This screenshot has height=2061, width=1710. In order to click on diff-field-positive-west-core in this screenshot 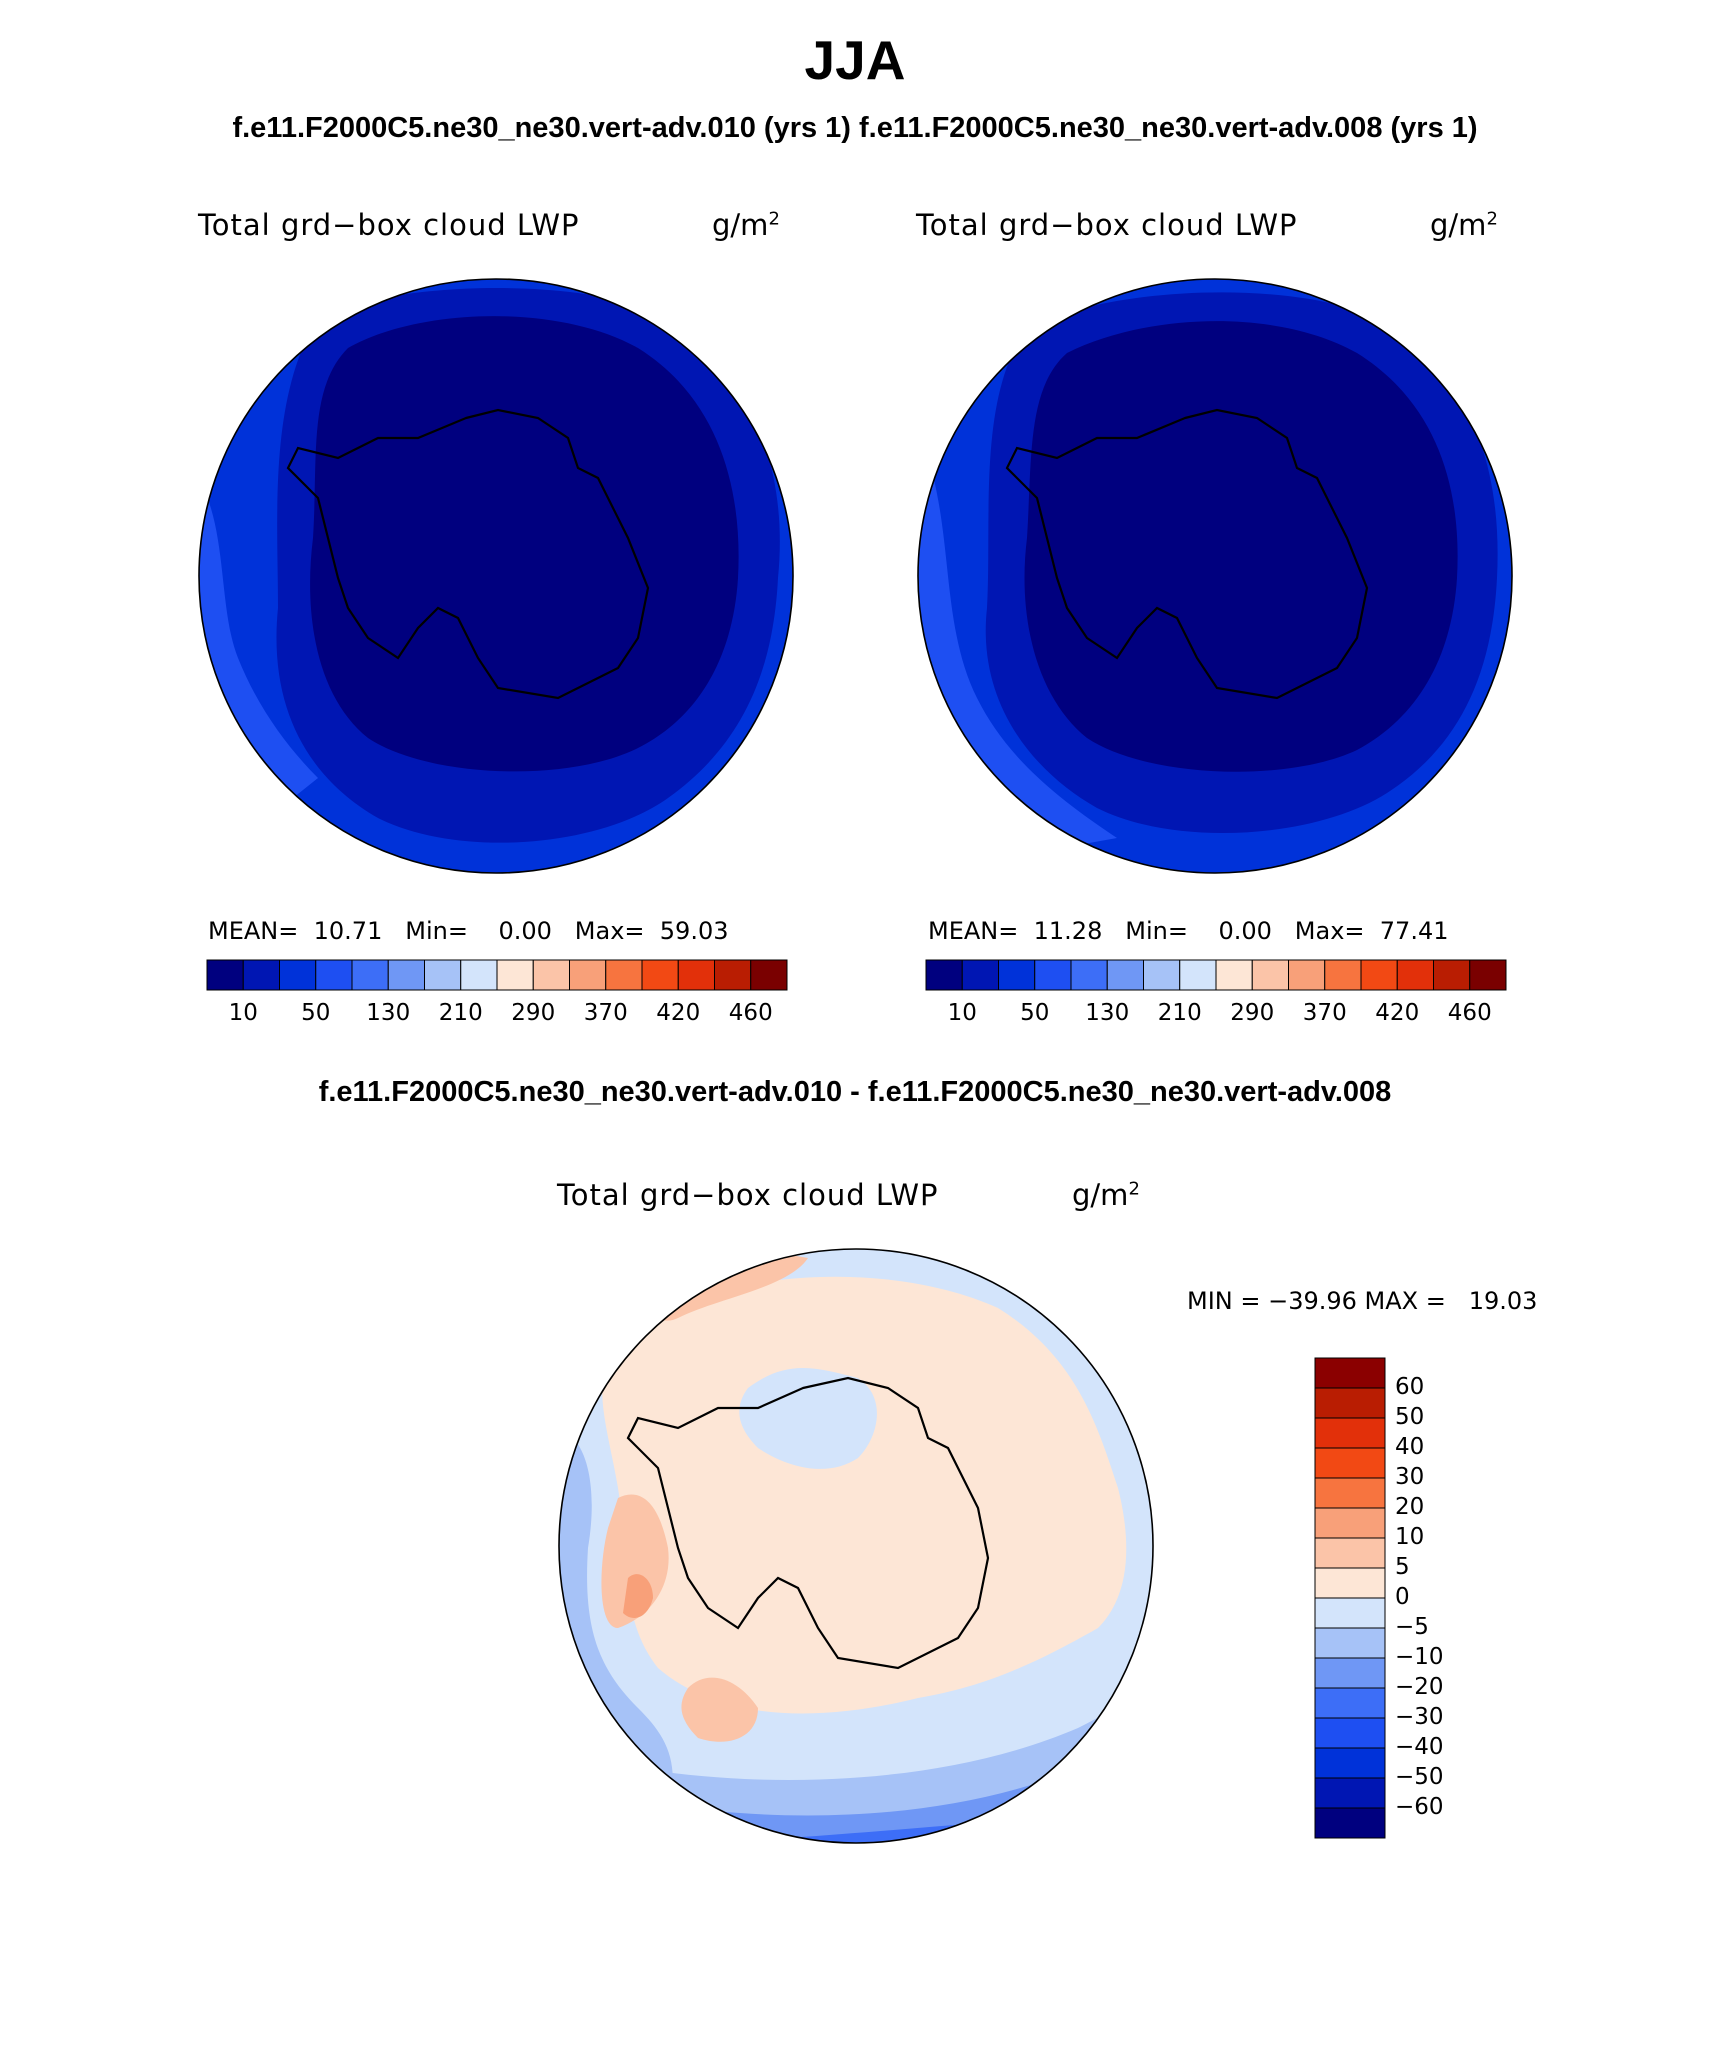, I will do `click(638, 1596)`.